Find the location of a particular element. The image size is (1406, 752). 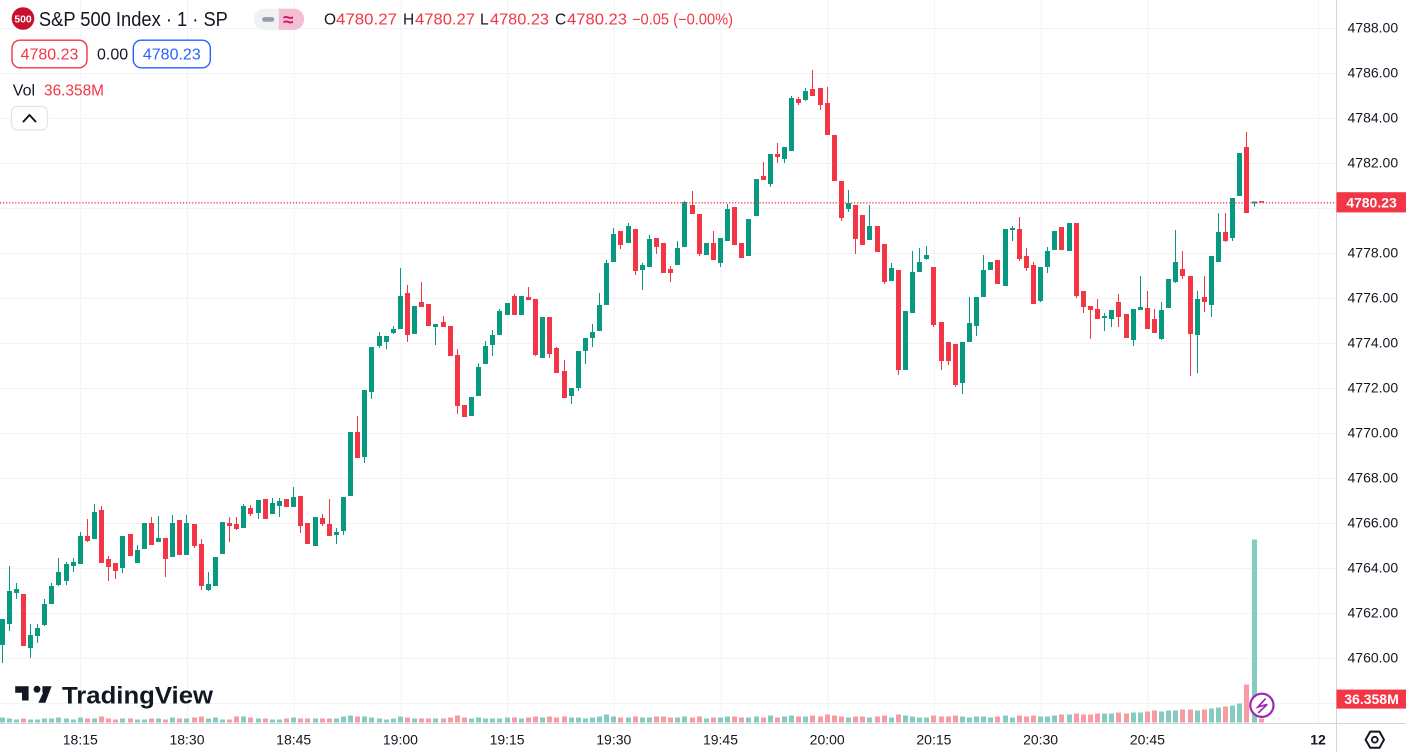

svg-text: 4768.00 is located at coordinates (1373, 478).